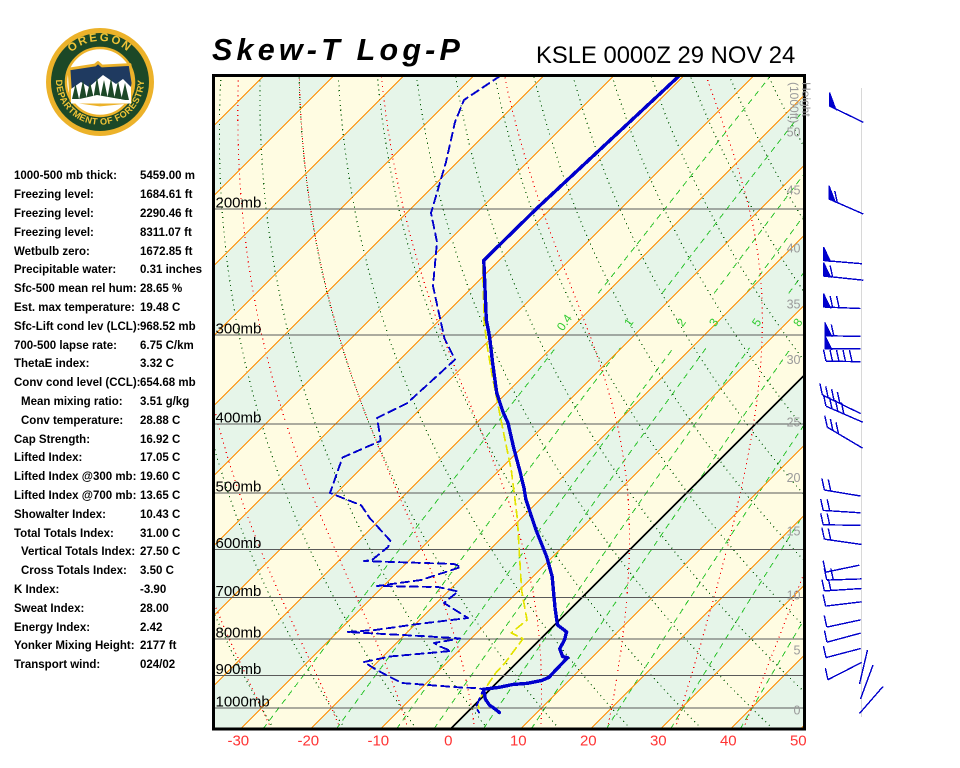 Image resolution: width=960 pixels, height=768 pixels. What do you see at coordinates (794, 191) in the screenshot?
I see `svg-text: 45` at bounding box center [794, 191].